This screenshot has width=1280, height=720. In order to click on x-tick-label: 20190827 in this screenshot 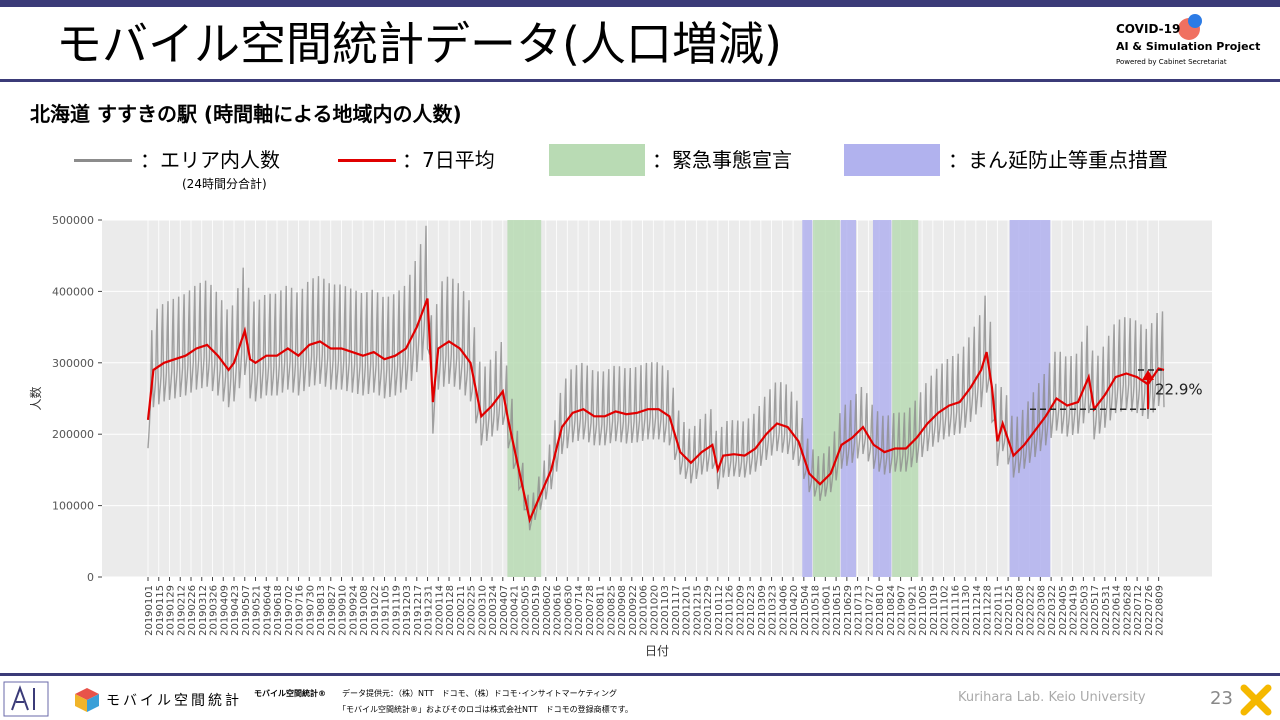, I will do `click(332, 610)`.